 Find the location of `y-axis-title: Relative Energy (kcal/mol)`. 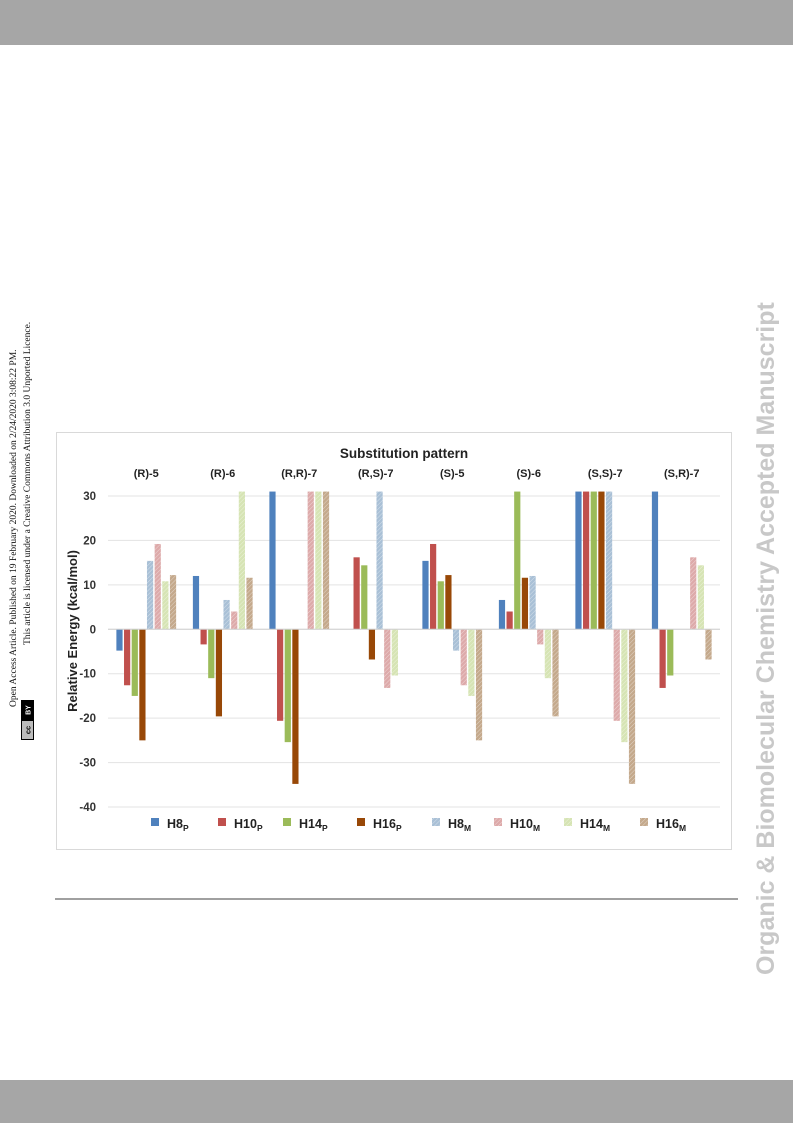

y-axis-title: Relative Energy (kcal/mol) is located at coordinates (72, 631).